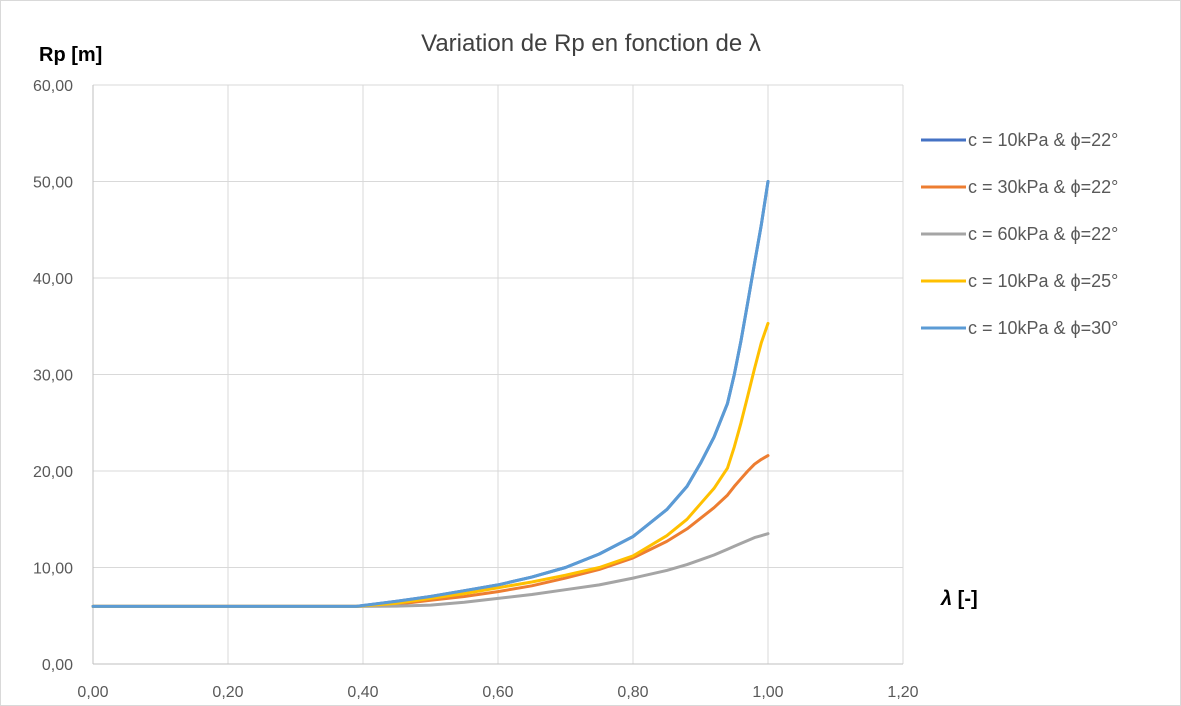  What do you see at coordinates (767, 692) in the screenshot?
I see `x-tick-label: 1,00` at bounding box center [767, 692].